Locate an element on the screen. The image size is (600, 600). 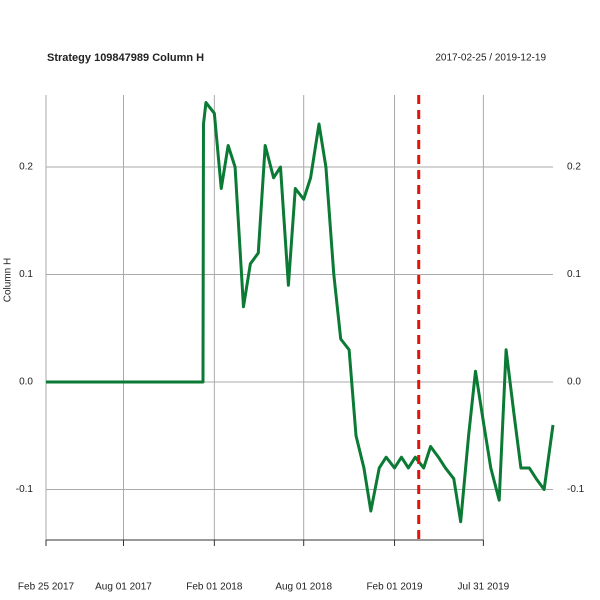
chart-title: Strategy 109847989 Column H is located at coordinates (125, 58).